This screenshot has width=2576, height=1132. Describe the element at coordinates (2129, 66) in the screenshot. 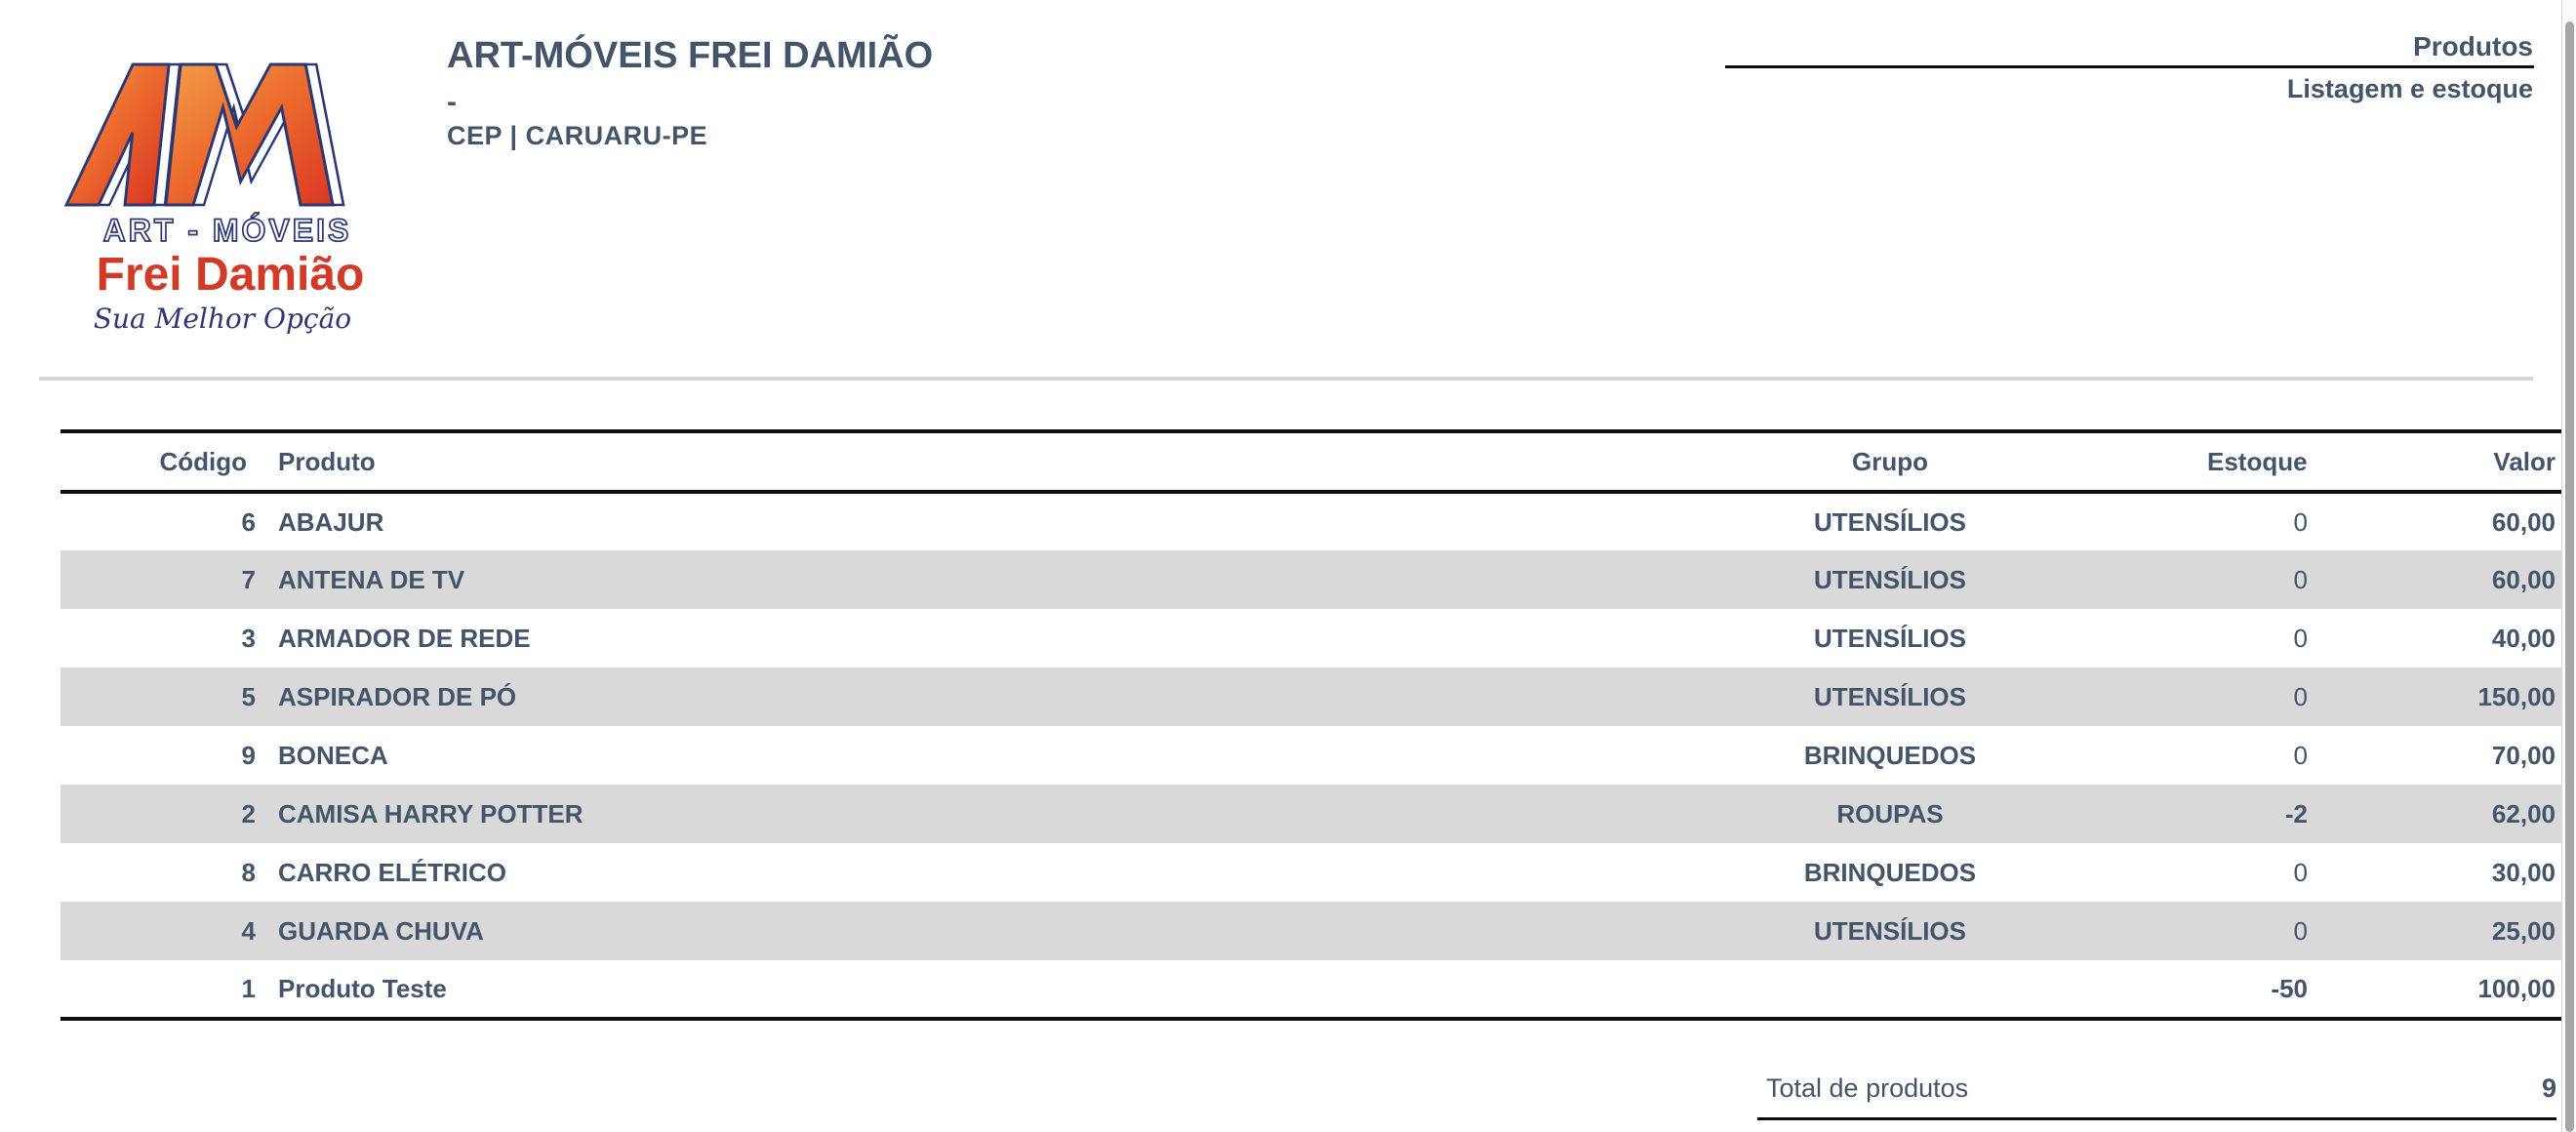

I see `report-title-underline` at that location.